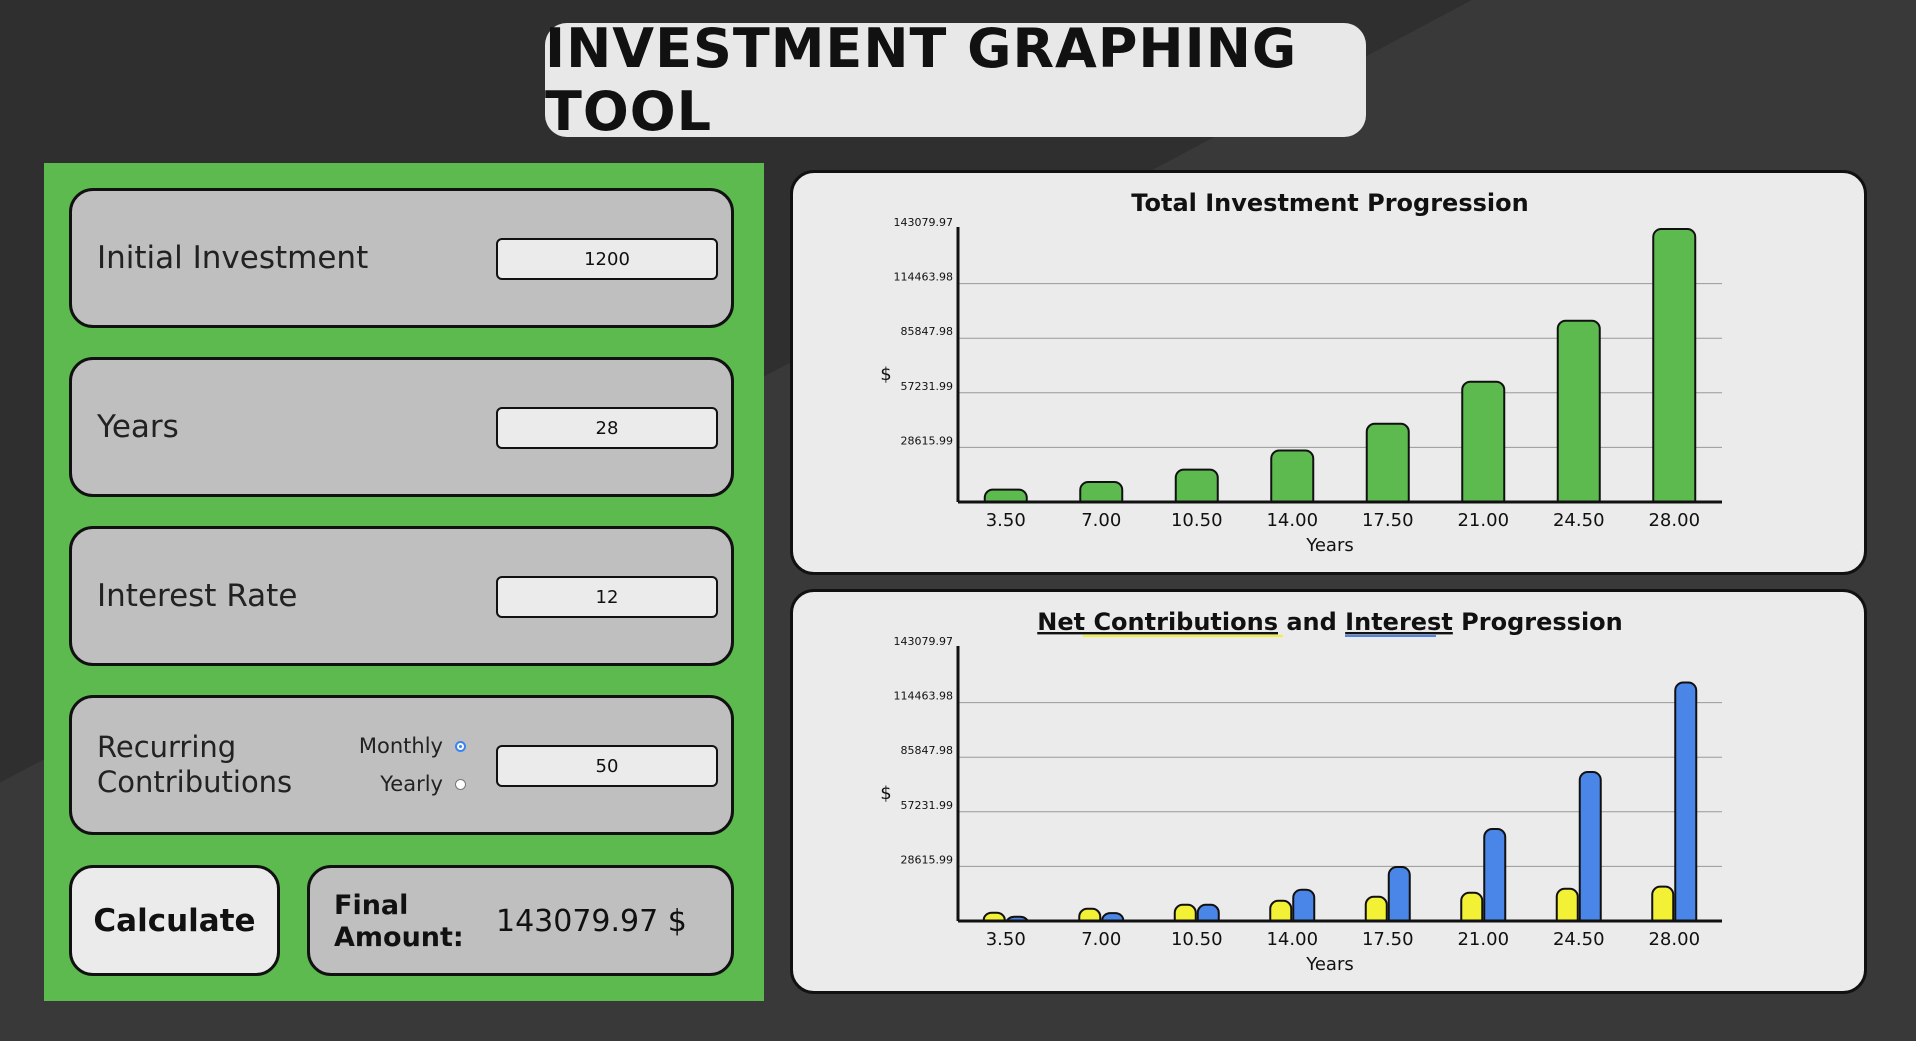 This screenshot has width=1916, height=1041. Describe the element at coordinates (885, 793) in the screenshot. I see `chart2-ylabel: $` at that location.